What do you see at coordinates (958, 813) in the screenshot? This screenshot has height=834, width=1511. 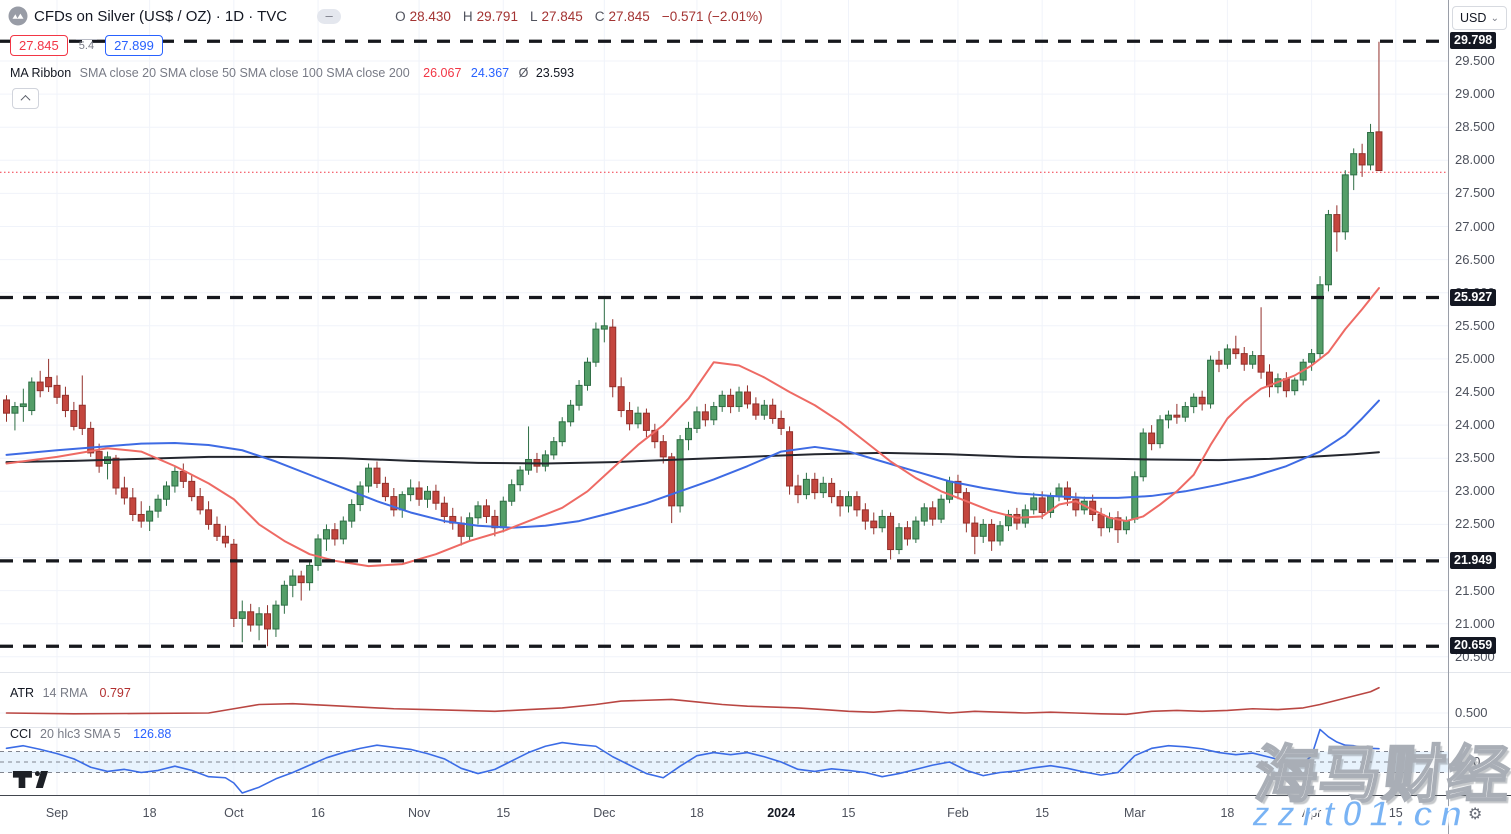 I see `time-tick-label: Feb` at bounding box center [958, 813].